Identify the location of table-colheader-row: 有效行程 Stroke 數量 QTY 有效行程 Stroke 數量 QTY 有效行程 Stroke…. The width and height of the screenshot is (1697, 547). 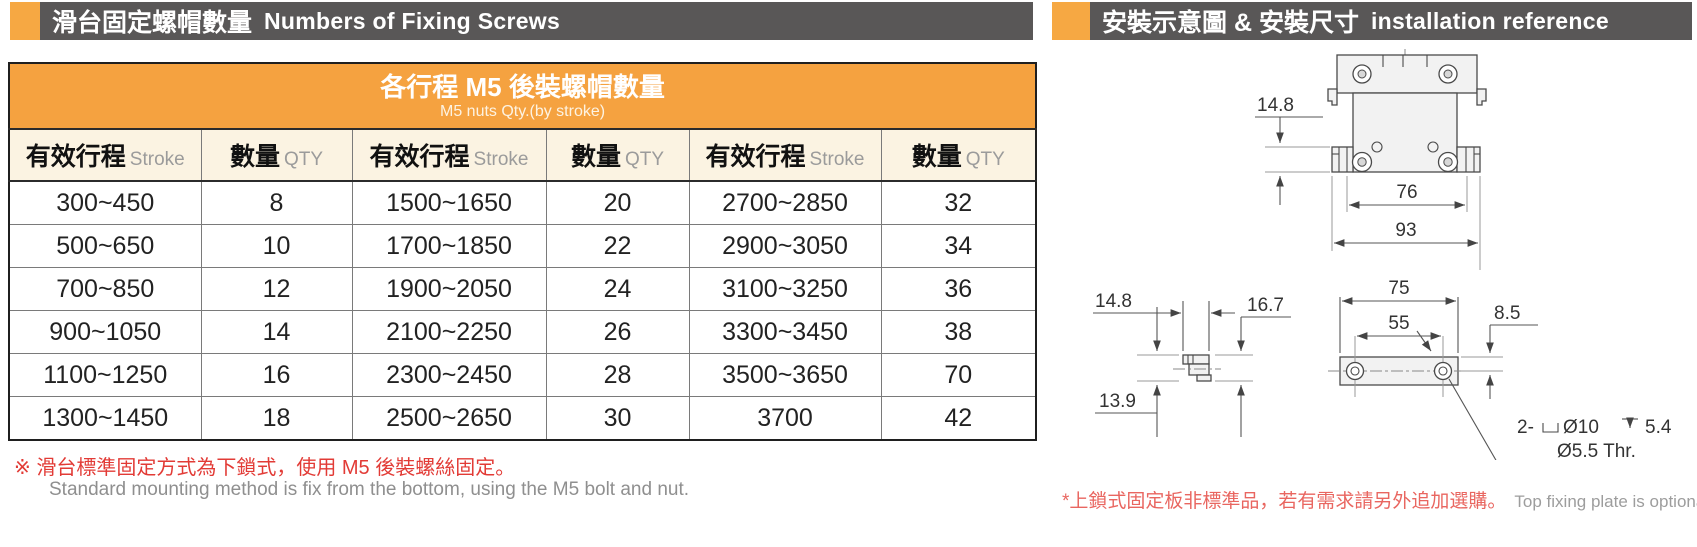
(522, 155).